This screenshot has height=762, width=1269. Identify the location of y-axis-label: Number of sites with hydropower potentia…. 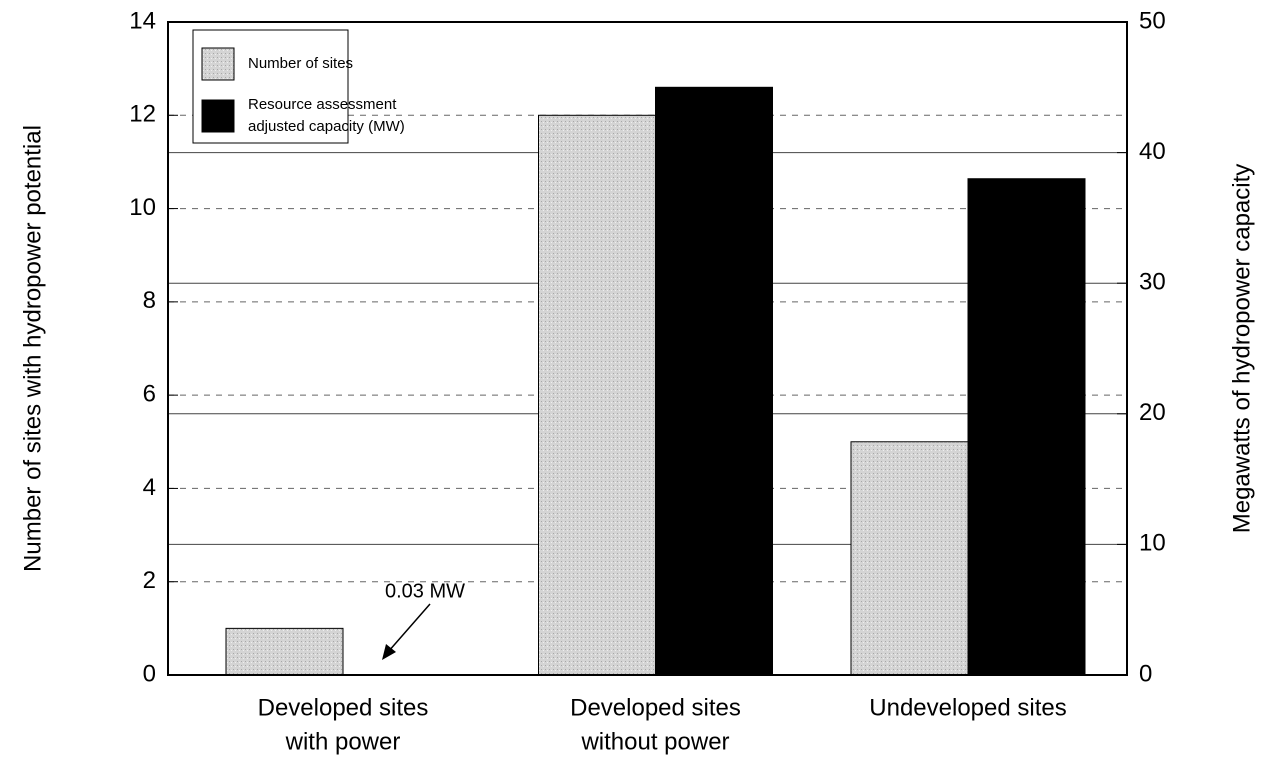
(32, 348).